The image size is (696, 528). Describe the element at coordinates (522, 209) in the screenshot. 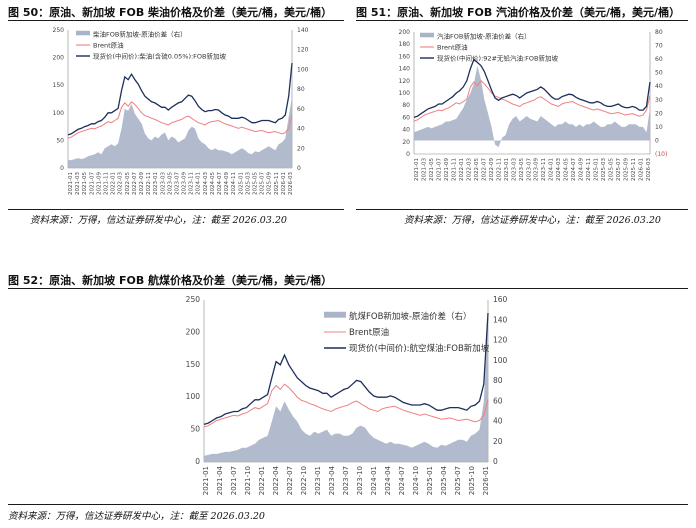

I see `figure-51-bottom-rule` at that location.